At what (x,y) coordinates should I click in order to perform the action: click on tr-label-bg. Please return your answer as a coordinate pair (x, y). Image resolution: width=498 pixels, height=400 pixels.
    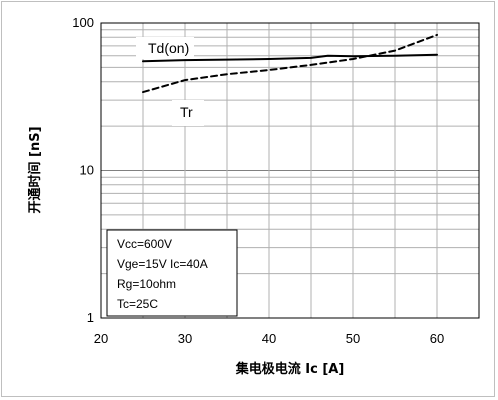
    Looking at the image, I should click on (188, 113).